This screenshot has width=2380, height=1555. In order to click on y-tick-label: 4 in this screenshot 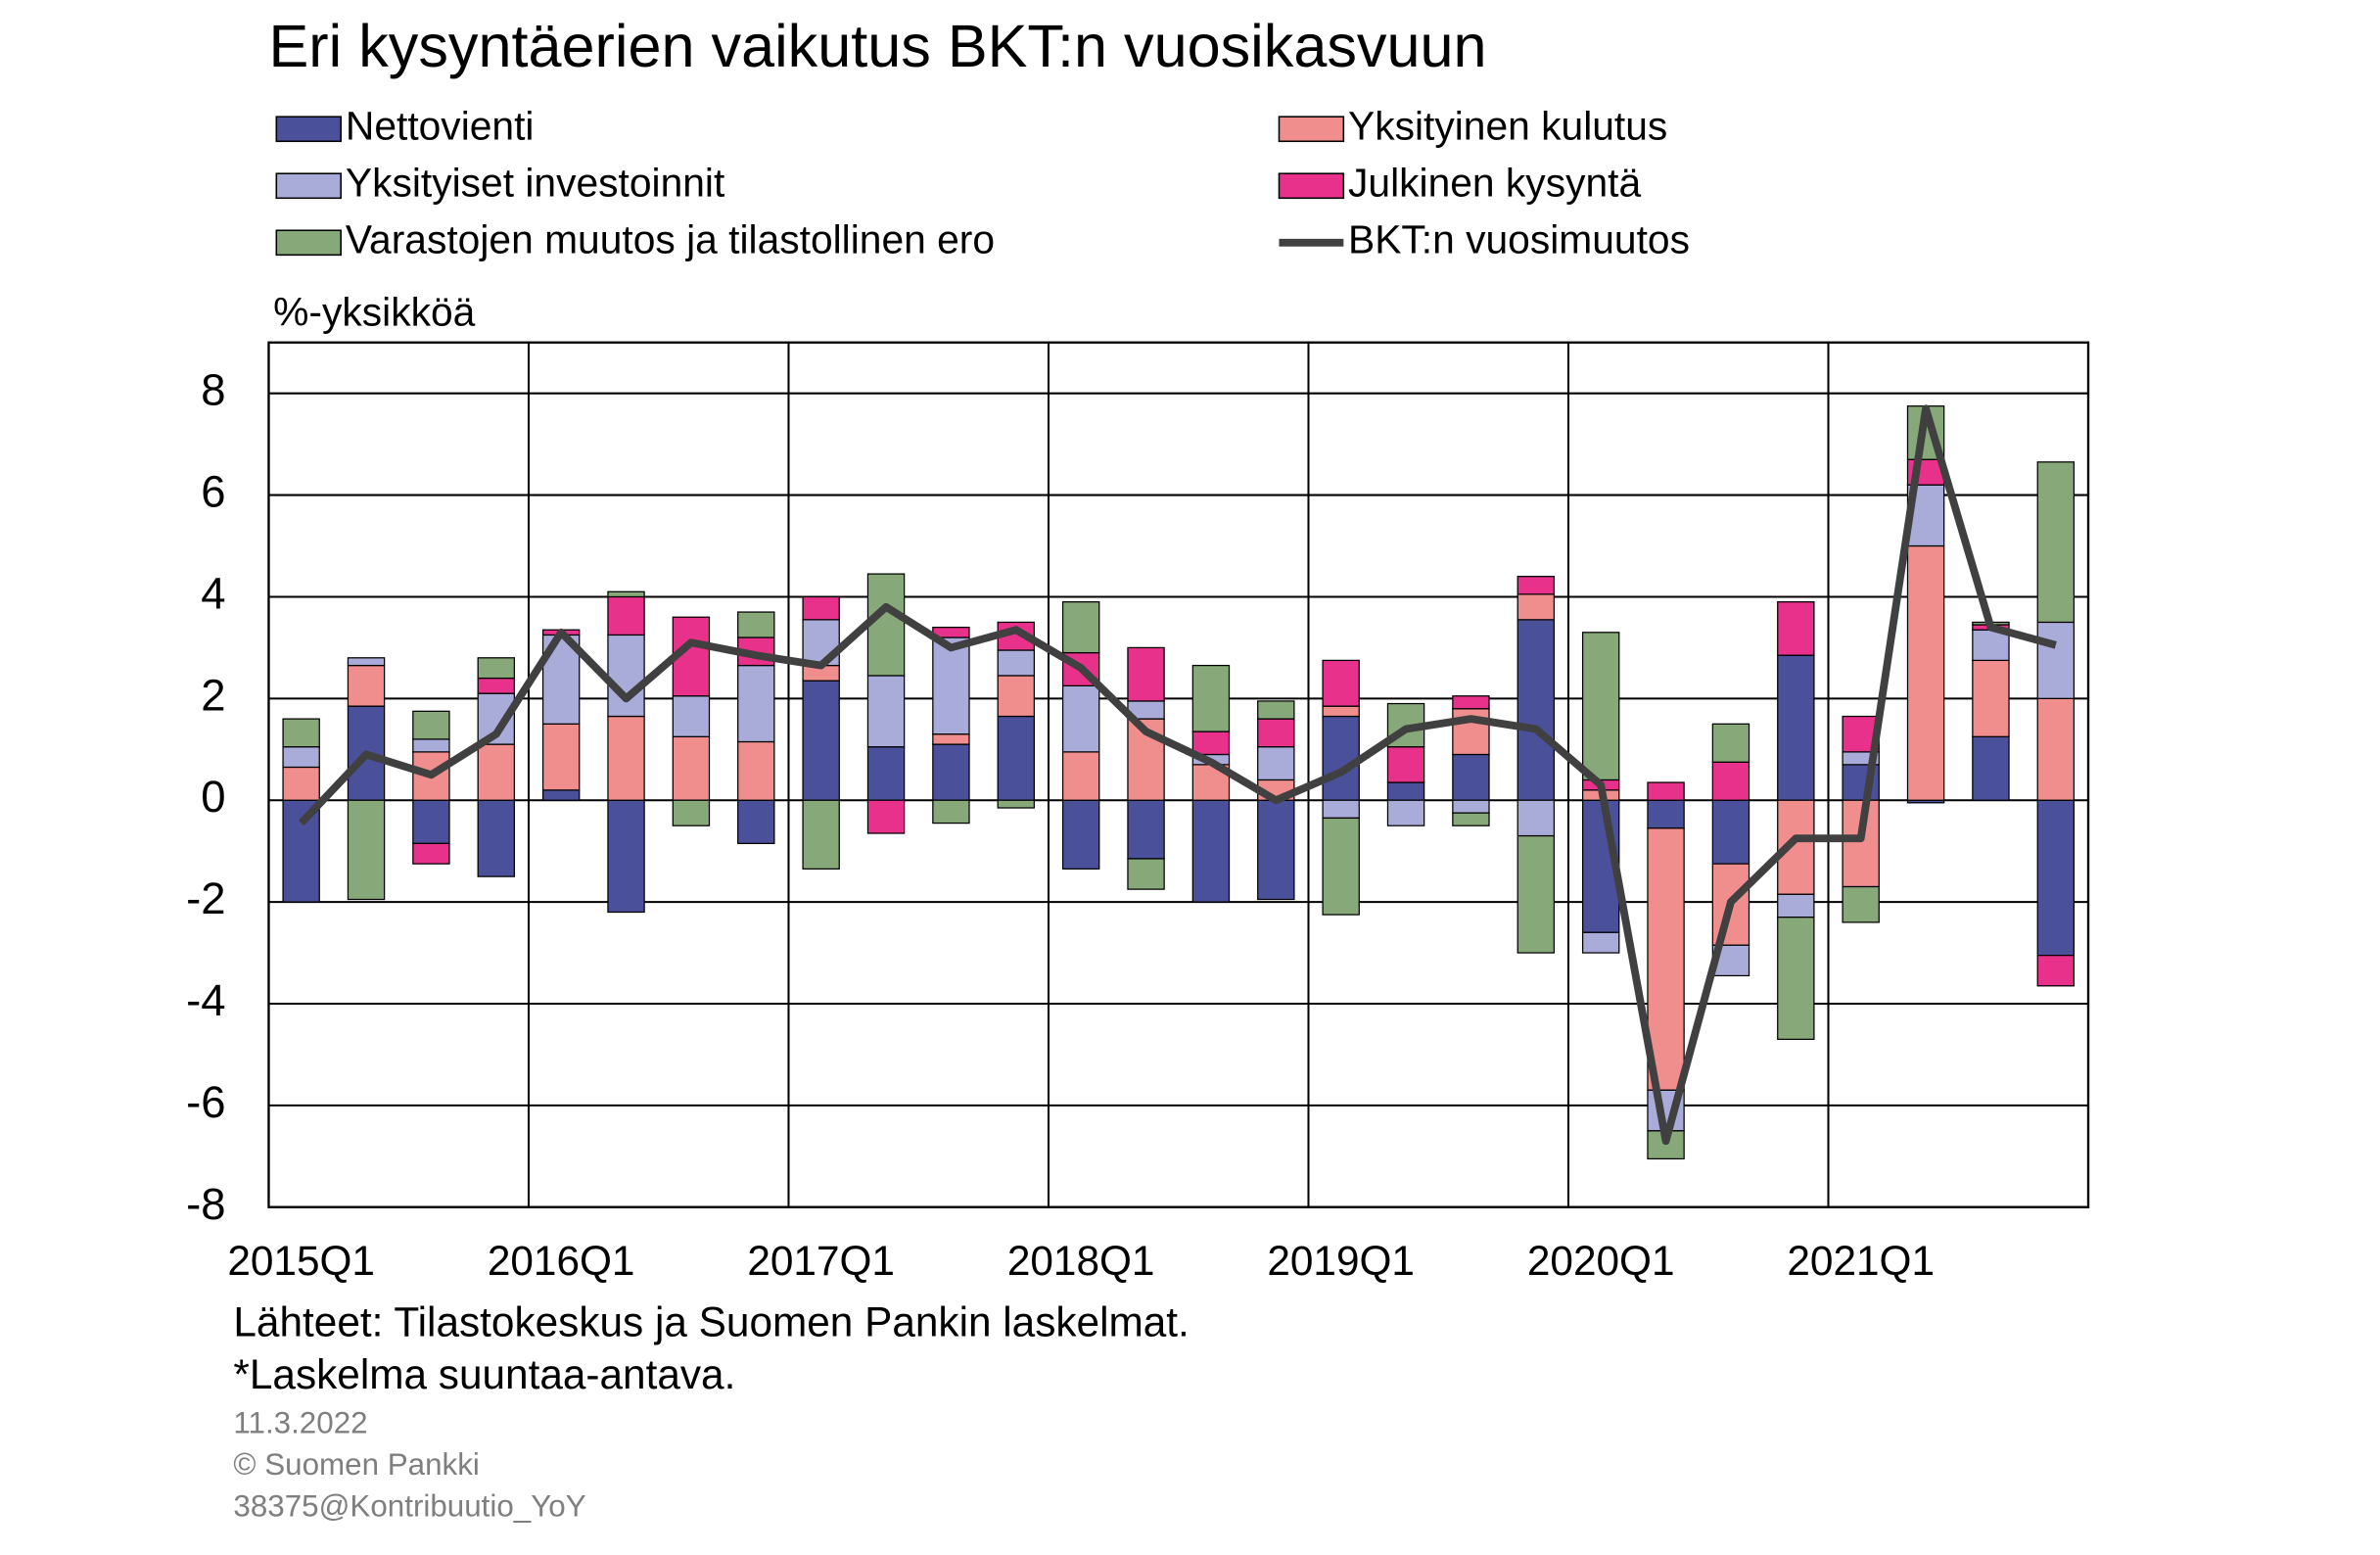, I will do `click(213, 593)`.